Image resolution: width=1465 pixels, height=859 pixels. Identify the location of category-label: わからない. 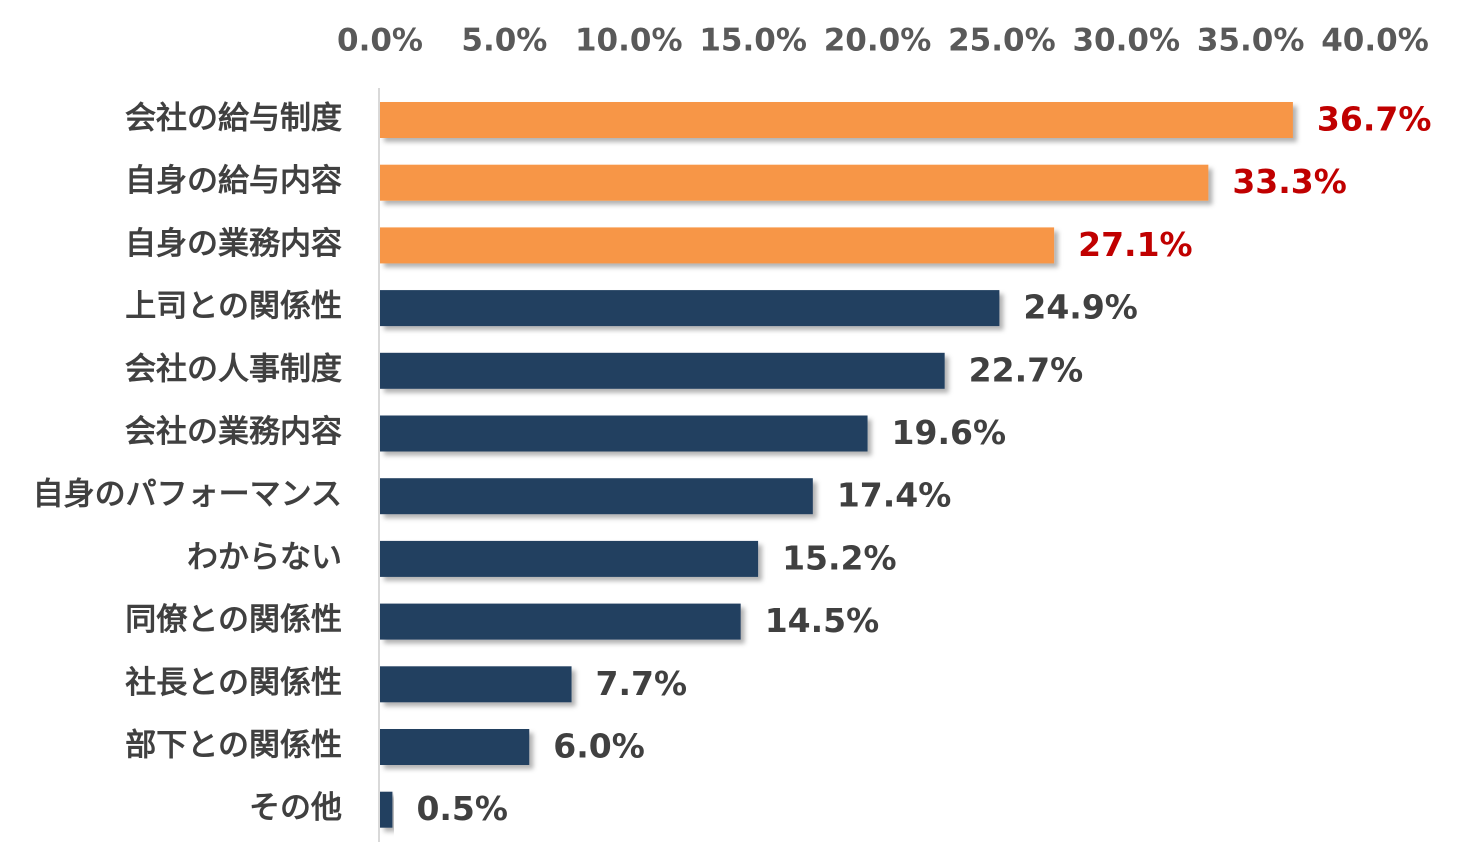
(264, 557).